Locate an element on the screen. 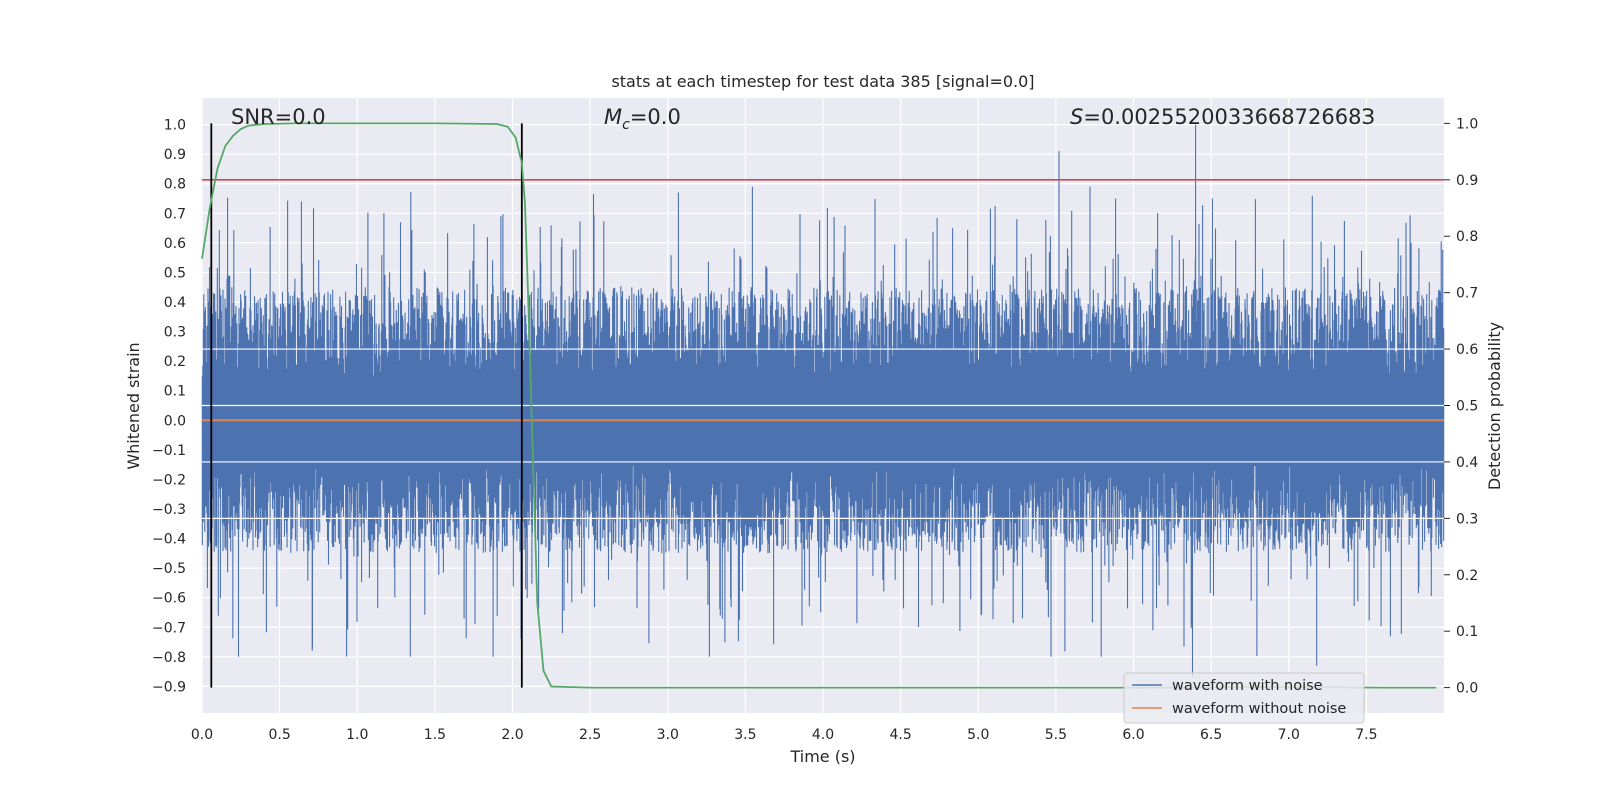 This screenshot has width=1600, height=800. y-tick-label: −0.9 is located at coordinates (169, 687).